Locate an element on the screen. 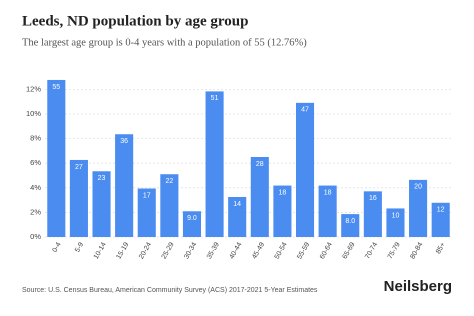 This screenshot has width=474, height=316. y-tick-label: 12% is located at coordinates (33, 88).